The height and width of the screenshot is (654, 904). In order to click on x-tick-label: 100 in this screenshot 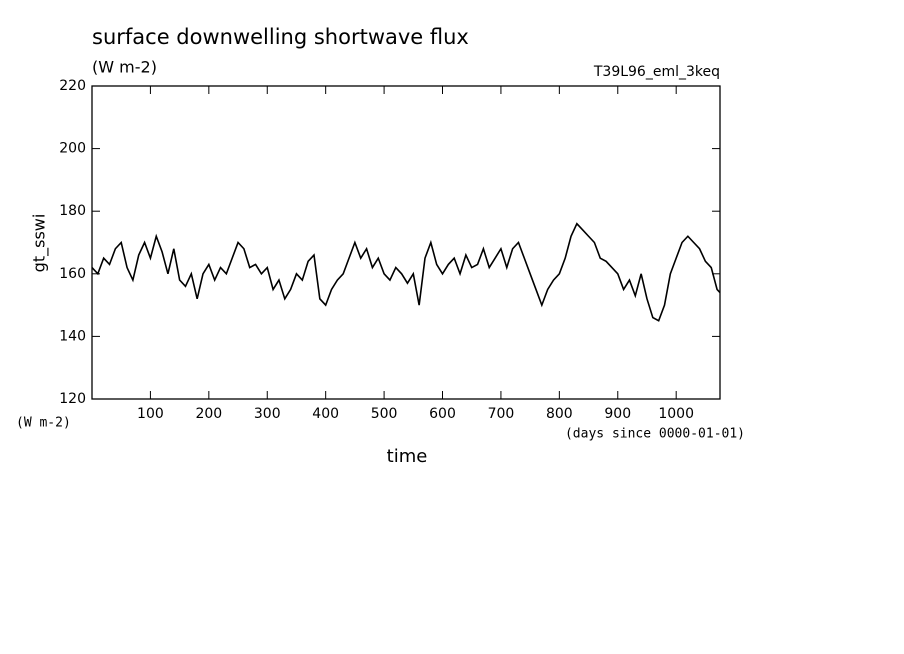, I will do `click(150, 414)`.